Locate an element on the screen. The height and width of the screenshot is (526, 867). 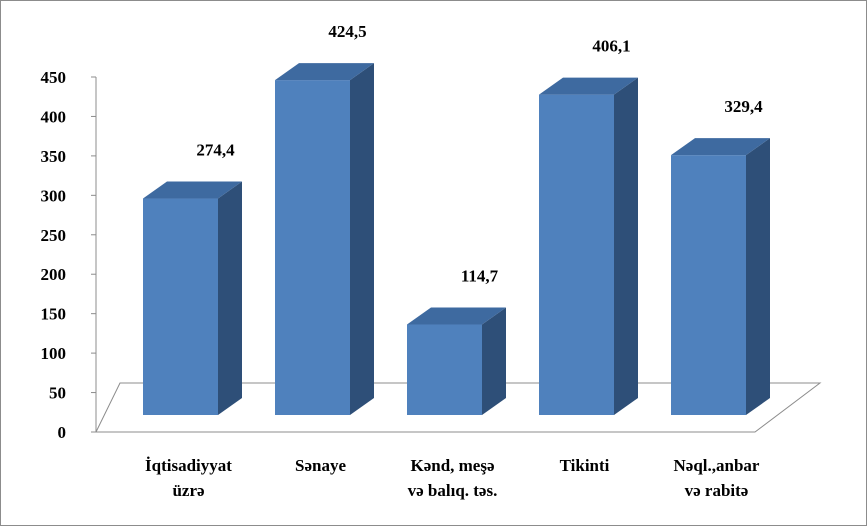
y-tick-label: 200 is located at coordinates (54, 274).